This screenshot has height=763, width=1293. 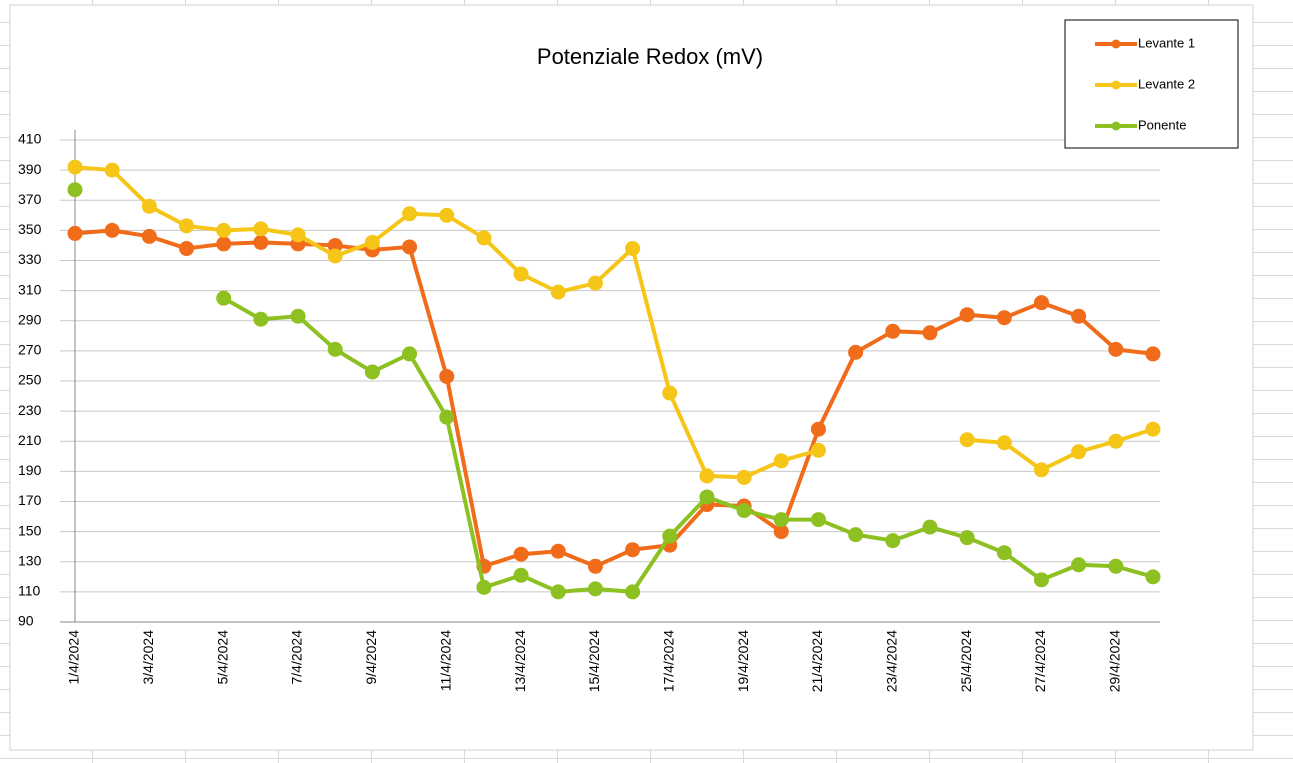 What do you see at coordinates (30, 440) in the screenshot?
I see `y-tick-label: 210` at bounding box center [30, 440].